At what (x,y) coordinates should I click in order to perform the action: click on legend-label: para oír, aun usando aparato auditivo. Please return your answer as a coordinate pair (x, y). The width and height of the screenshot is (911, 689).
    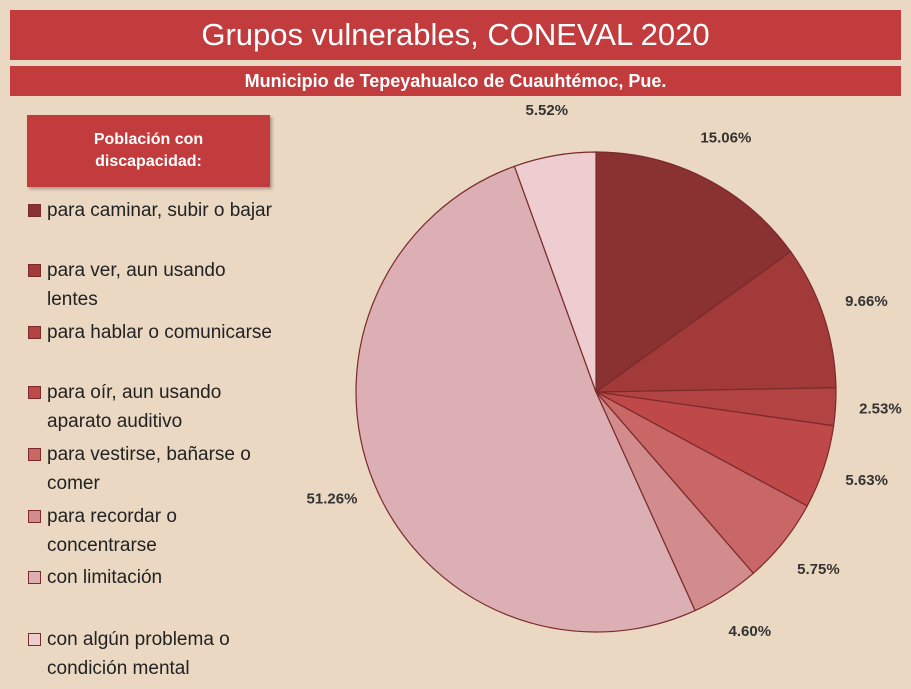
    Looking at the image, I should click on (134, 407).